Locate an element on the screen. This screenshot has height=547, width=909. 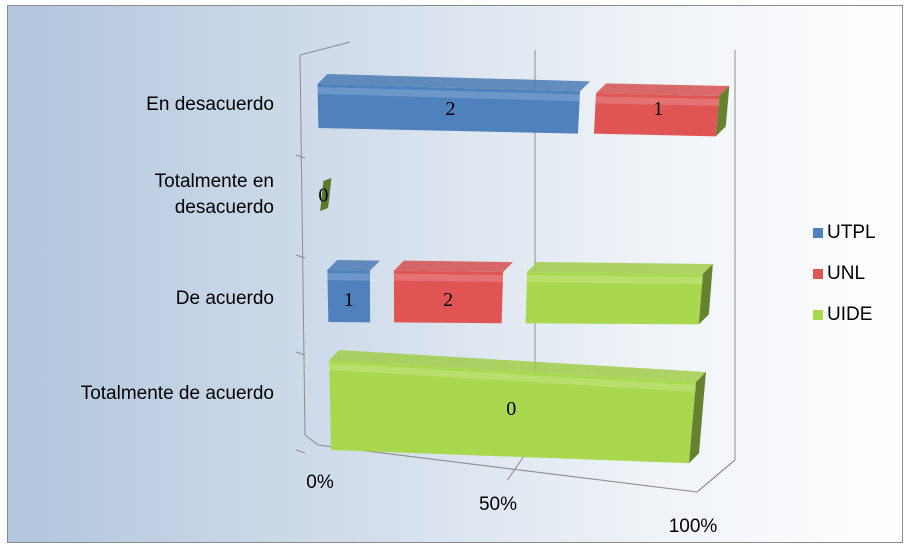
bar-highlight-unl-en-desacuerdo is located at coordinates (658, 101).